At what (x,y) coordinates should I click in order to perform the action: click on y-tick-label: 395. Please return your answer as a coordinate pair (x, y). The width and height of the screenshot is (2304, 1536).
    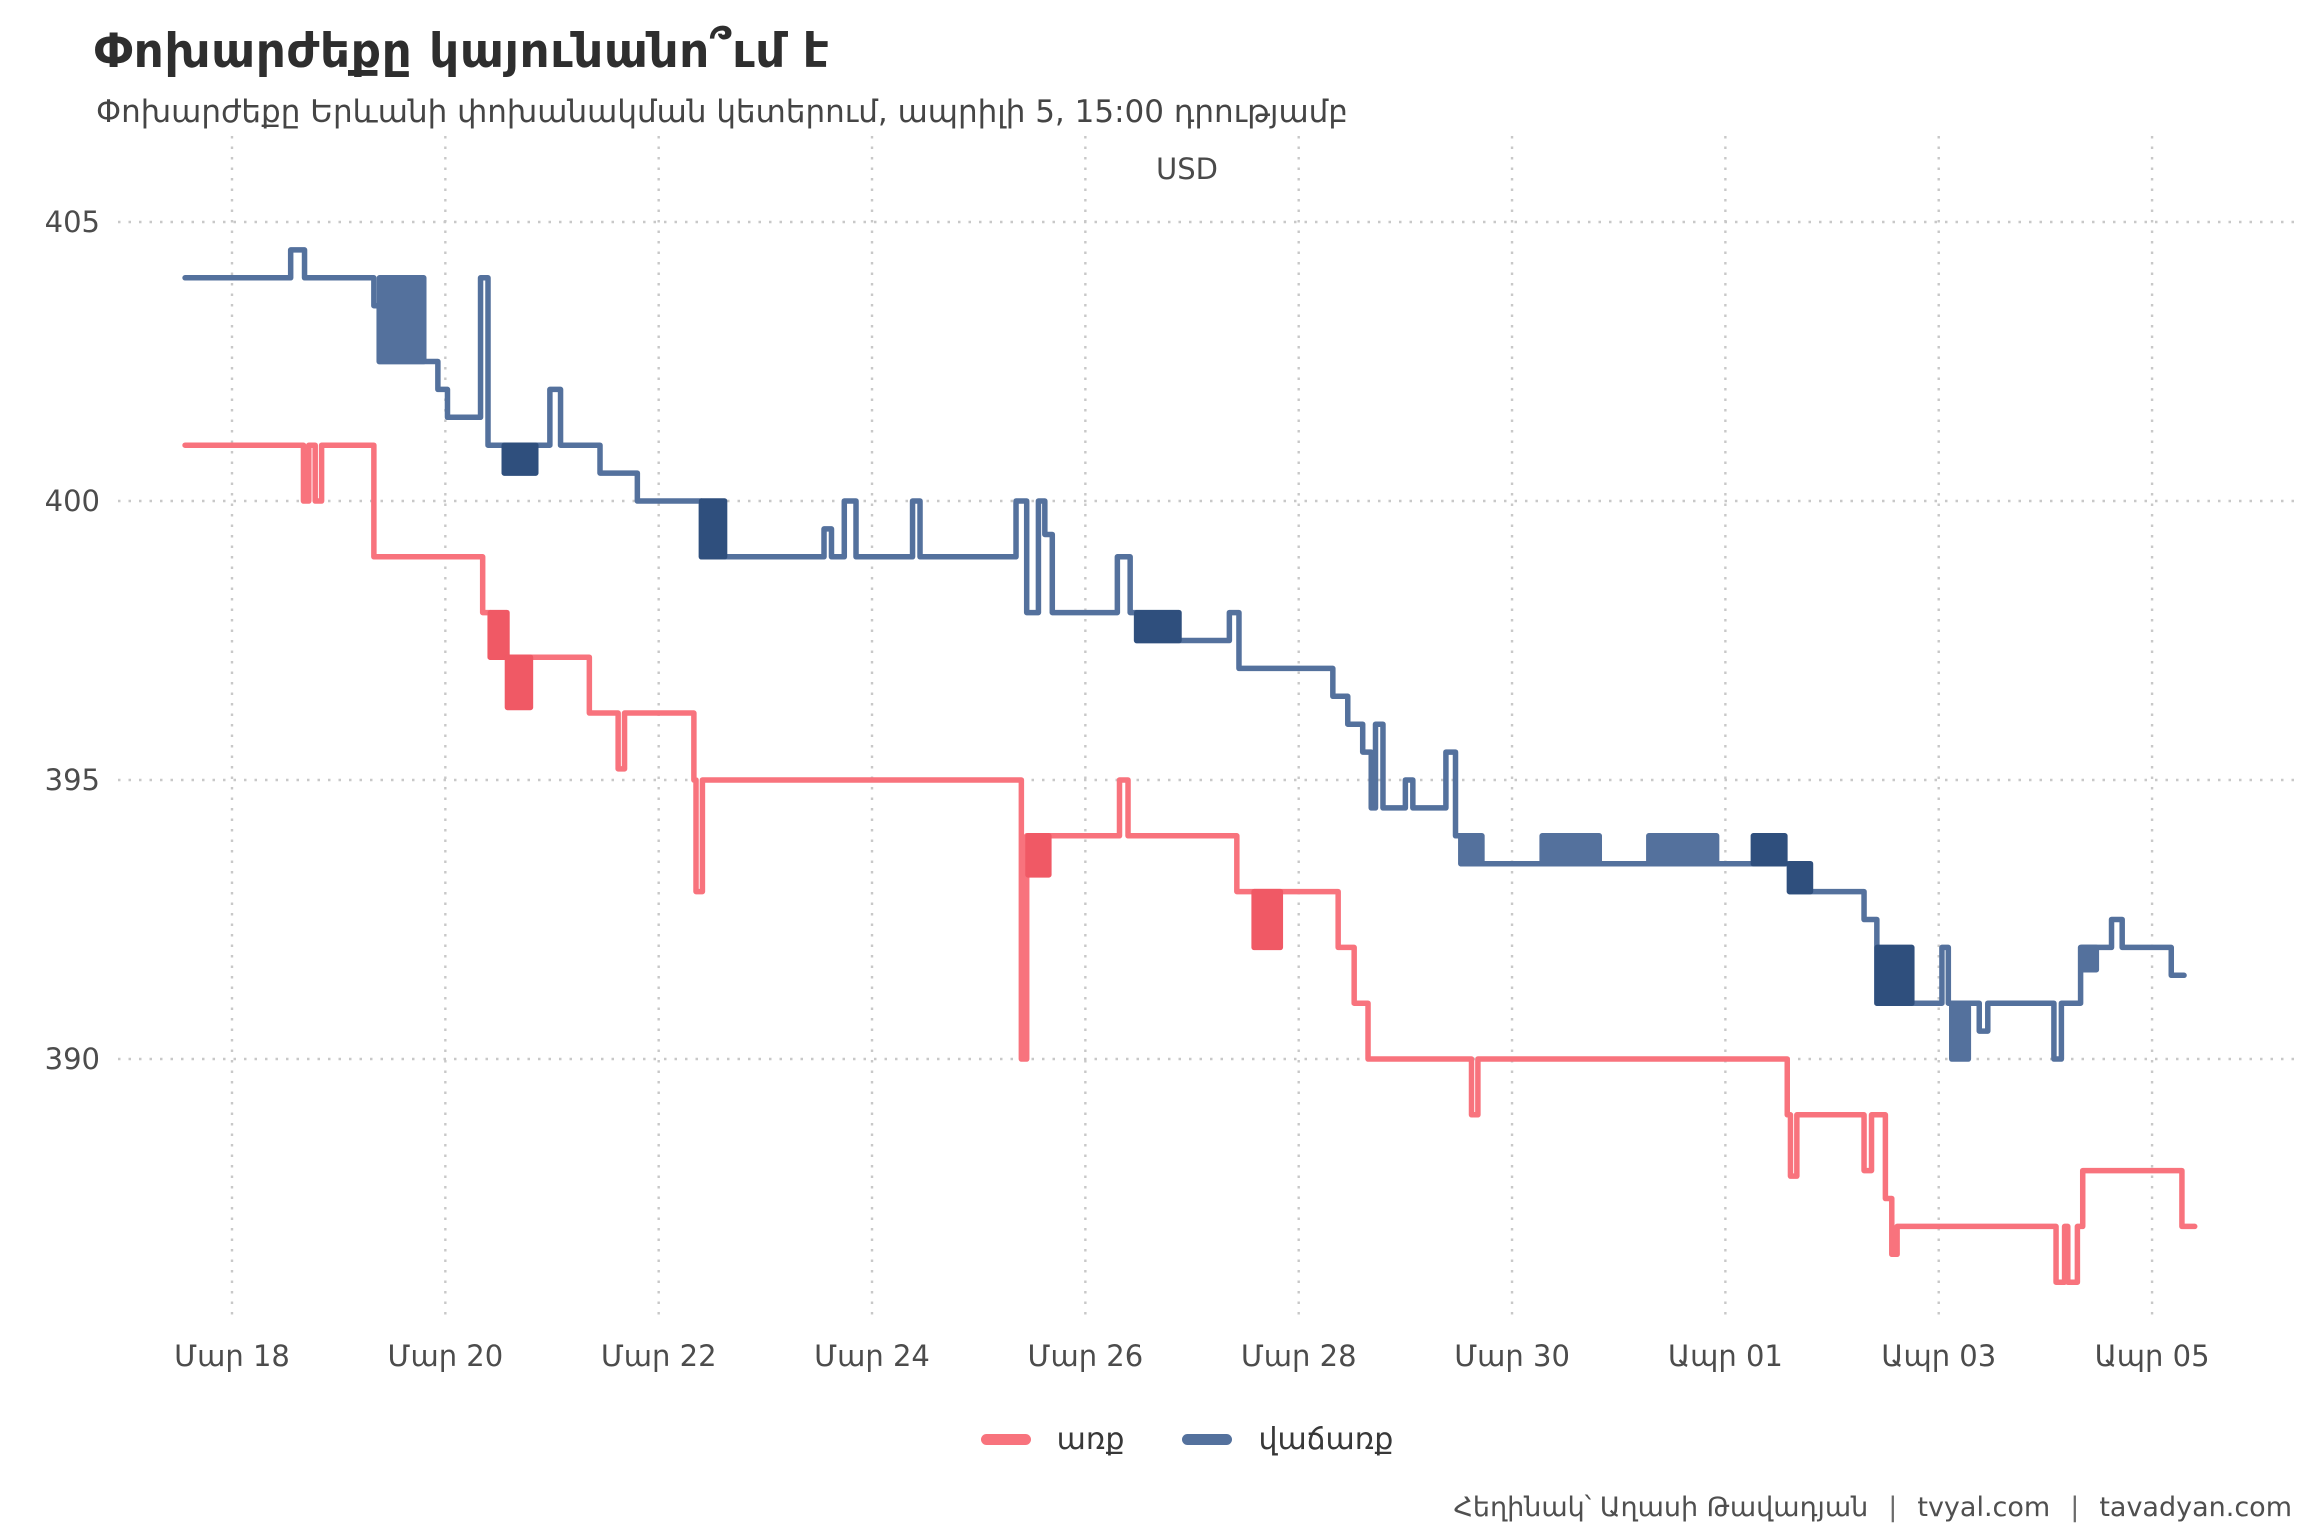
    Looking at the image, I should click on (72, 780).